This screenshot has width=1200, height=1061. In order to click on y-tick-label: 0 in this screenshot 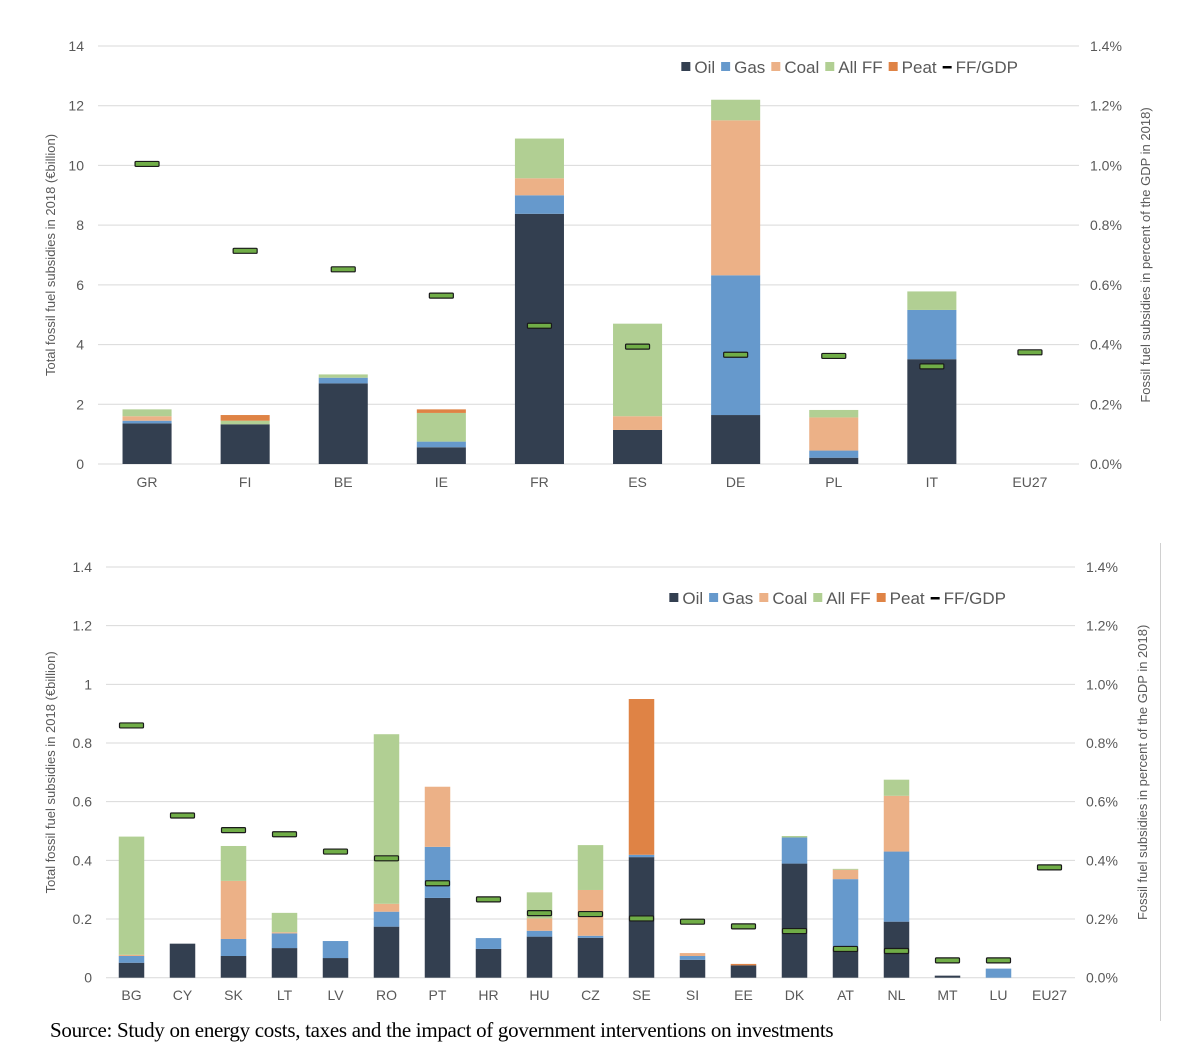, I will do `click(80, 464)`.